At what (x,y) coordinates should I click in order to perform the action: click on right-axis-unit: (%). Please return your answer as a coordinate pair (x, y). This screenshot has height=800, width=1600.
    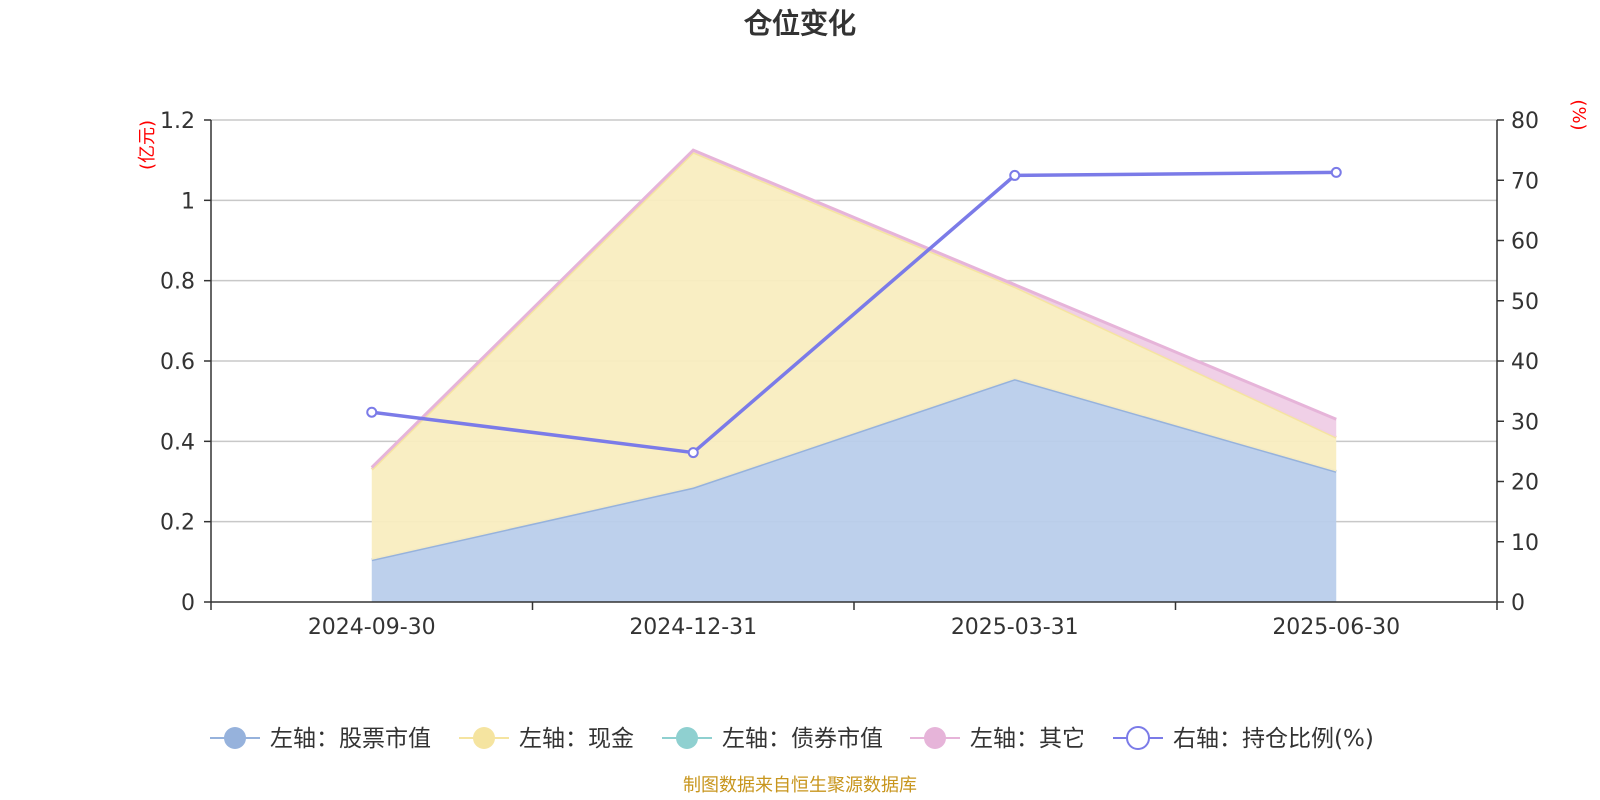
    Looking at the image, I should click on (1578, 114).